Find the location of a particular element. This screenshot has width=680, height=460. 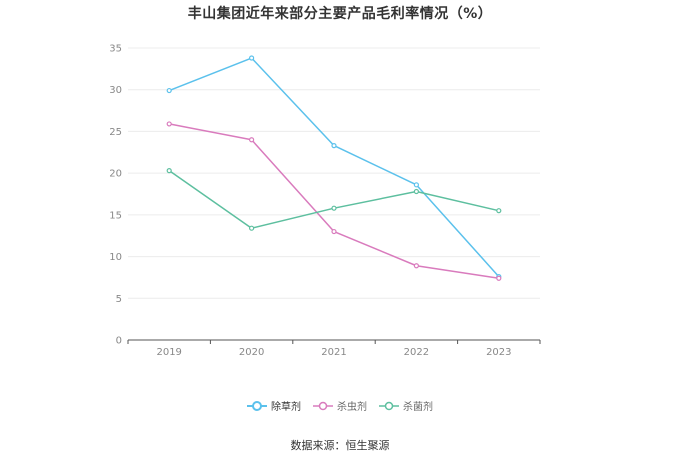

legend-item: 杀虫剂 is located at coordinates (340, 405).